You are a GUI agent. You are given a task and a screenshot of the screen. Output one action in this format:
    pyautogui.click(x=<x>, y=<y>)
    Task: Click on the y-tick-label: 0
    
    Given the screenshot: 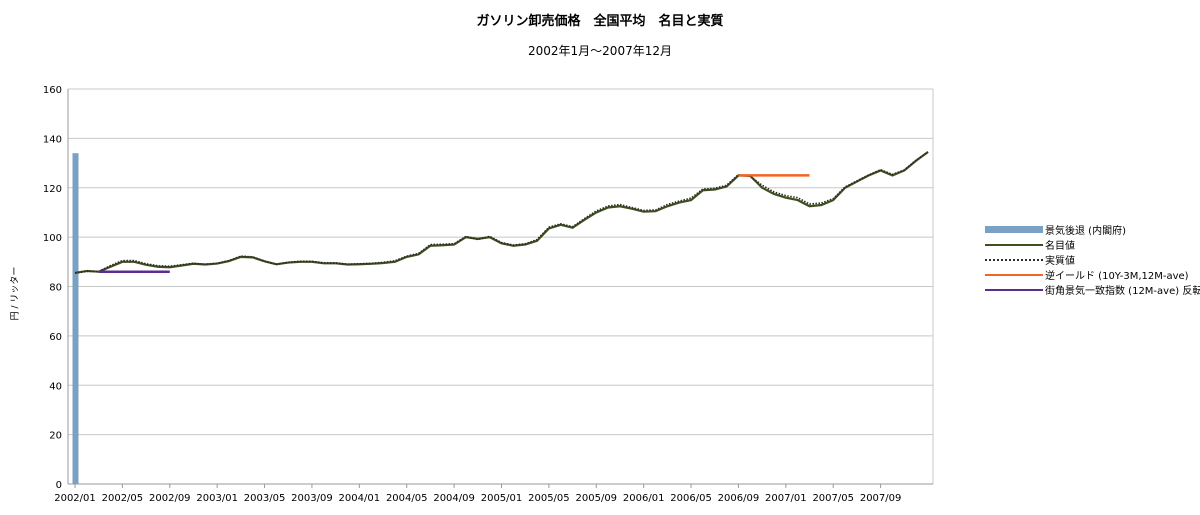 What is the action you would take?
    pyautogui.click(x=59, y=485)
    